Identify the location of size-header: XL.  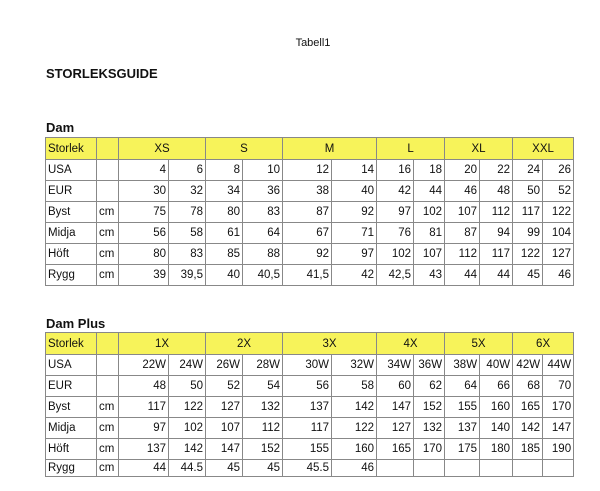
(479, 148).